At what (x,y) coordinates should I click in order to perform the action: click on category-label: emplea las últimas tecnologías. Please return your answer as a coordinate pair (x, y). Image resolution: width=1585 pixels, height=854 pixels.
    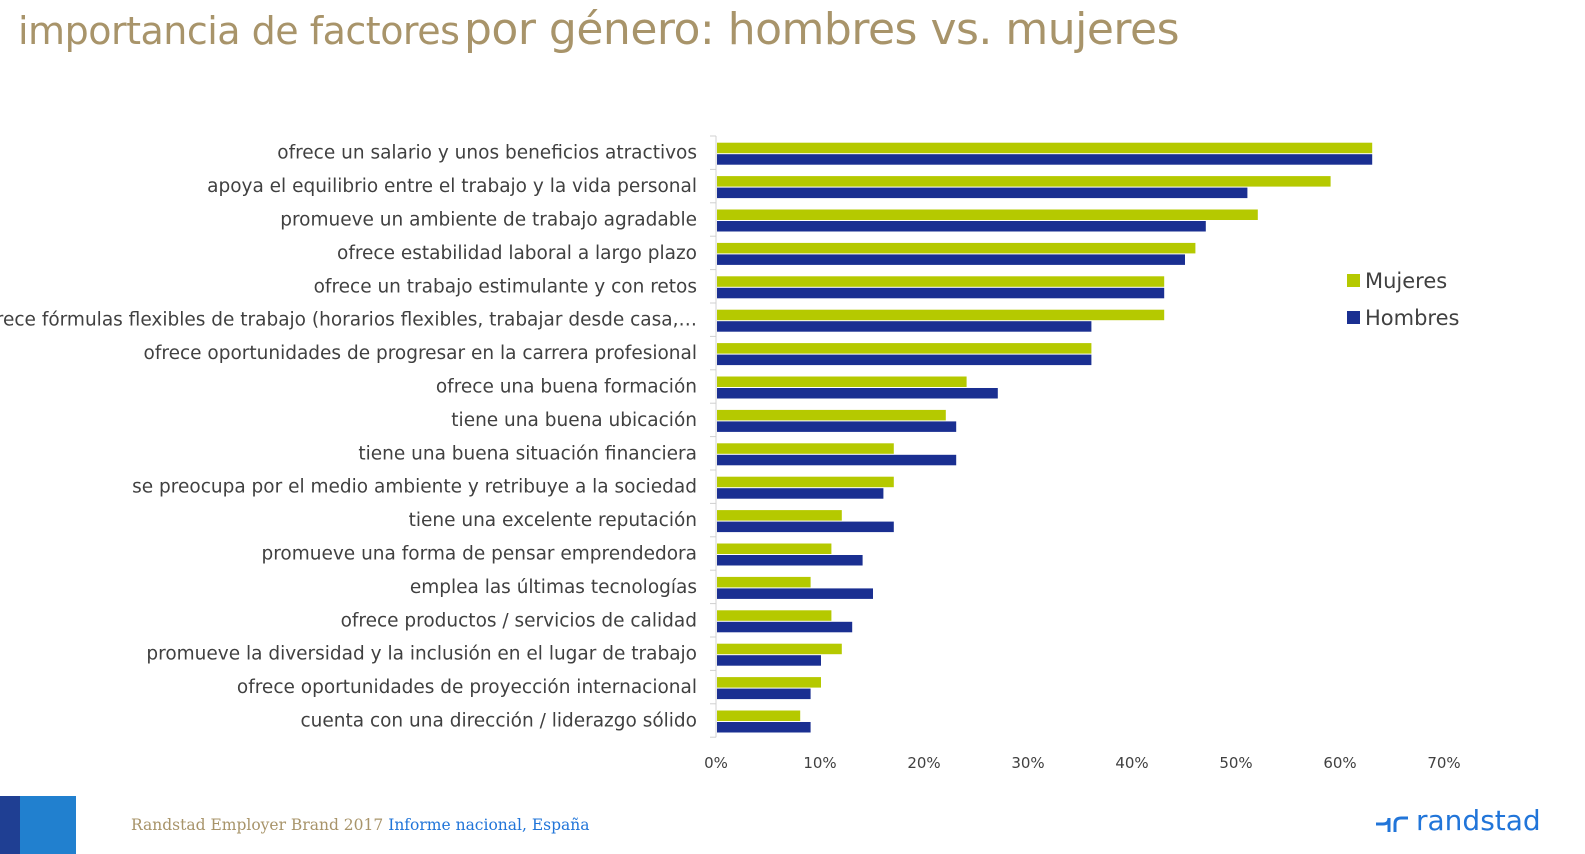
    Looking at the image, I should click on (553, 587).